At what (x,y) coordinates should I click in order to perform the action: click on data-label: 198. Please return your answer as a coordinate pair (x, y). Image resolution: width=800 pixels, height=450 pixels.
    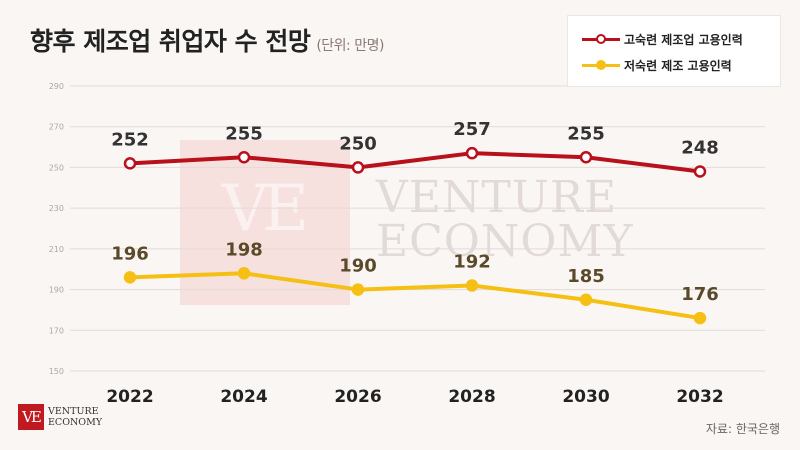
    Looking at the image, I should click on (244, 249).